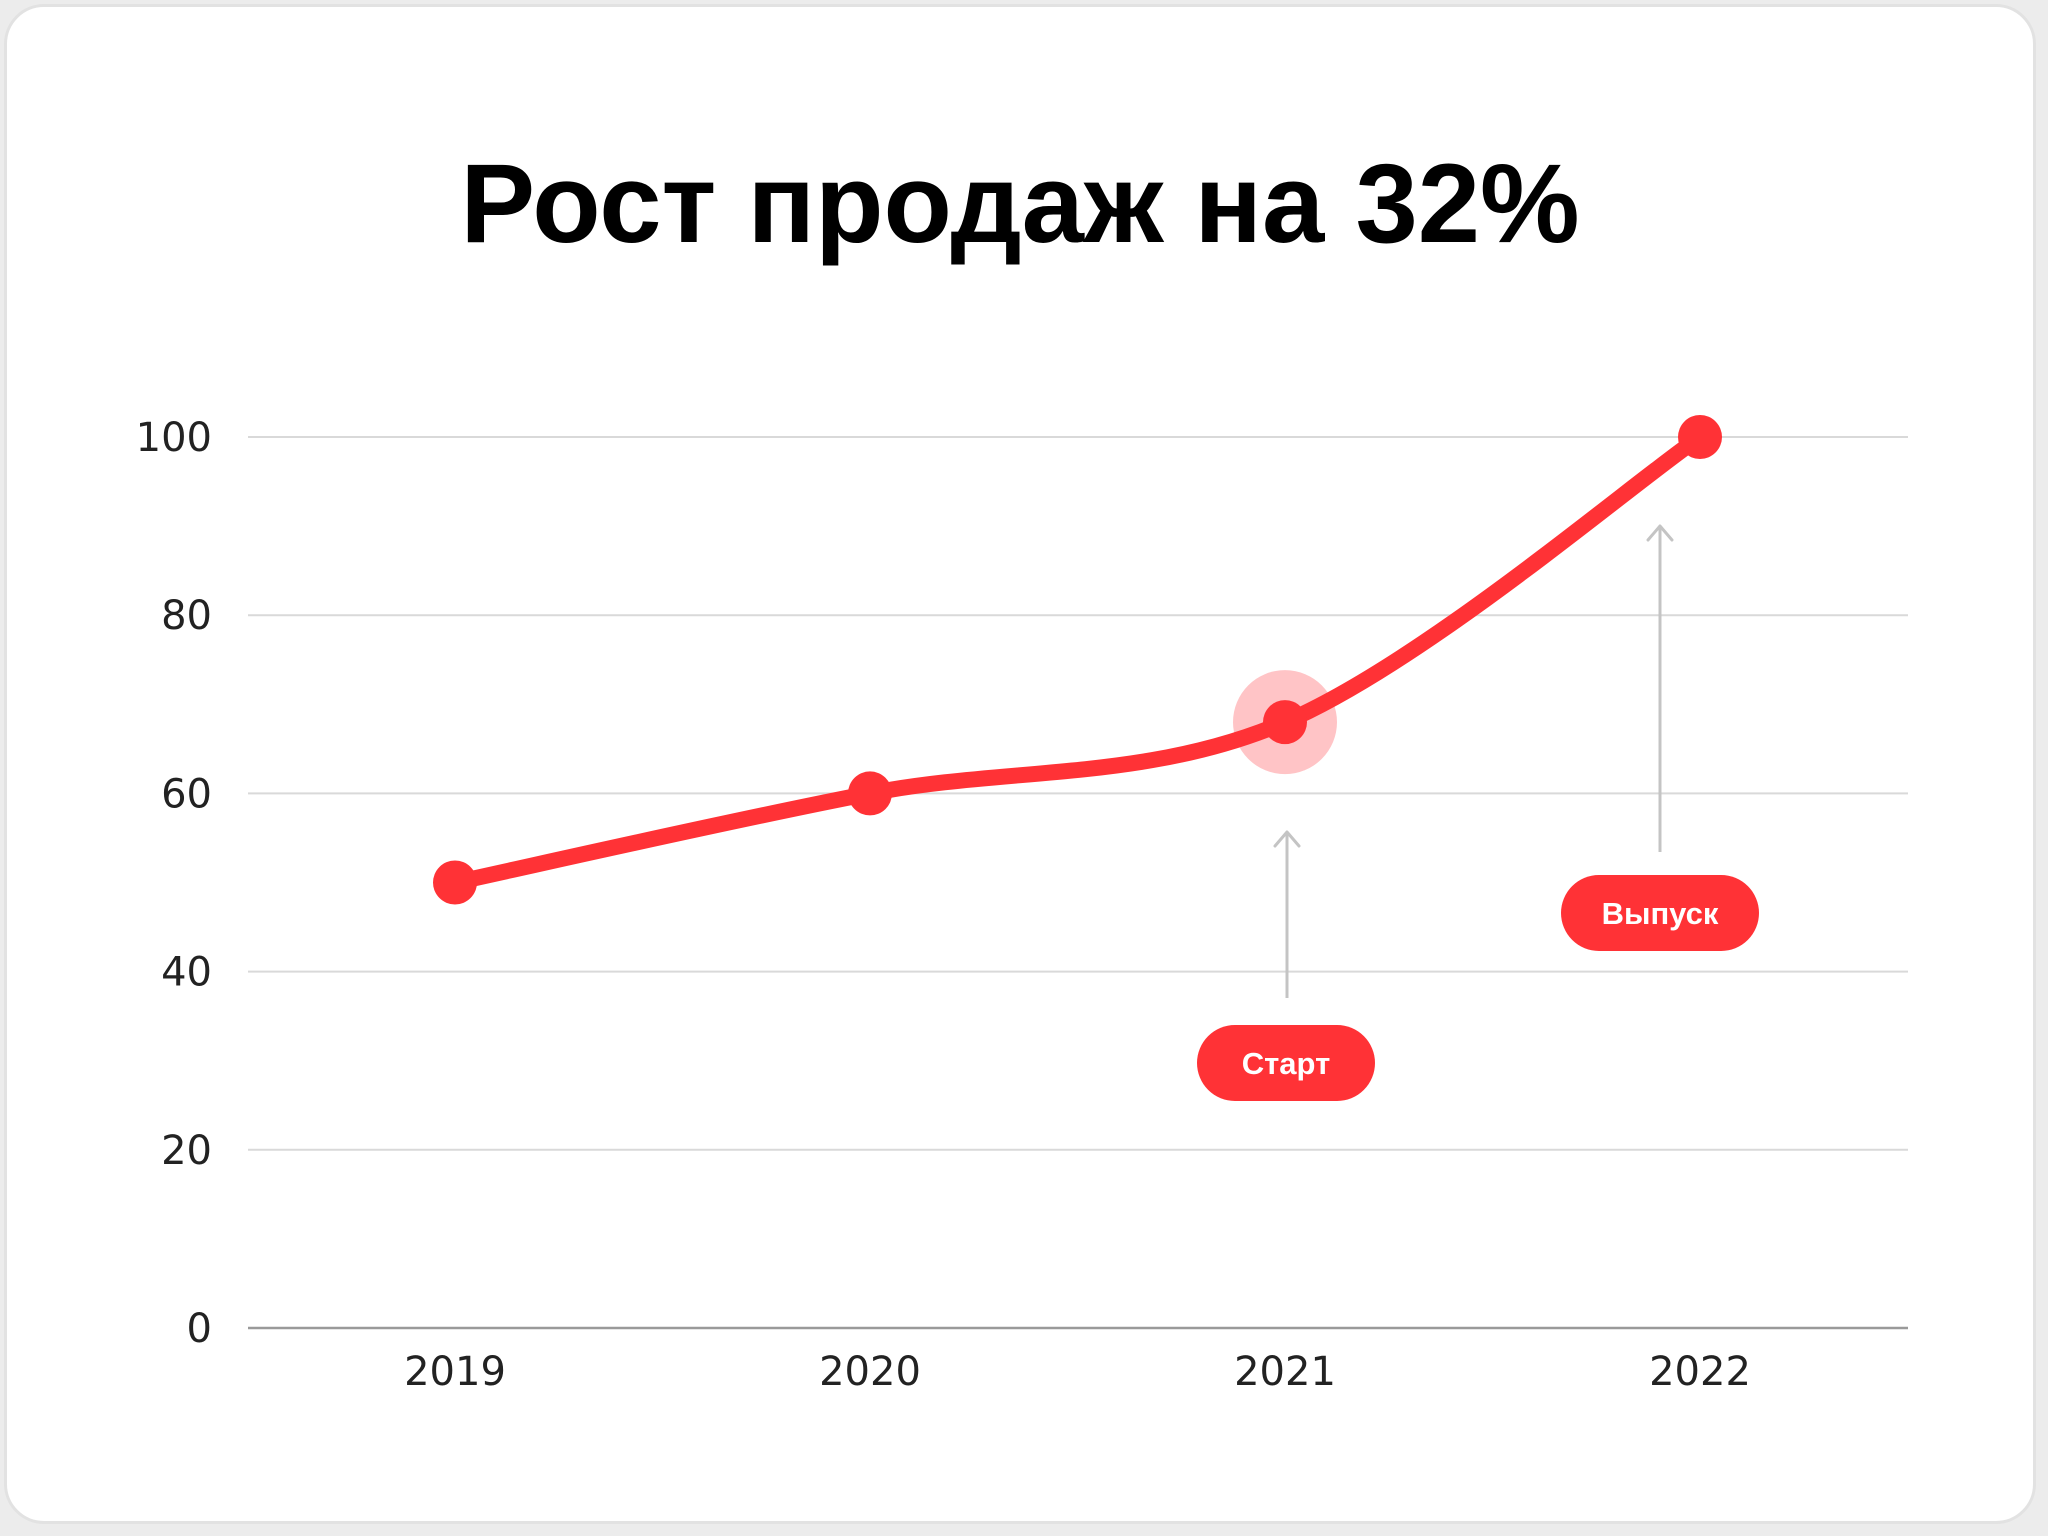 The height and width of the screenshot is (1536, 2048). Describe the element at coordinates (1286, 965) in the screenshot. I see `annotation-start: Старт` at that location.